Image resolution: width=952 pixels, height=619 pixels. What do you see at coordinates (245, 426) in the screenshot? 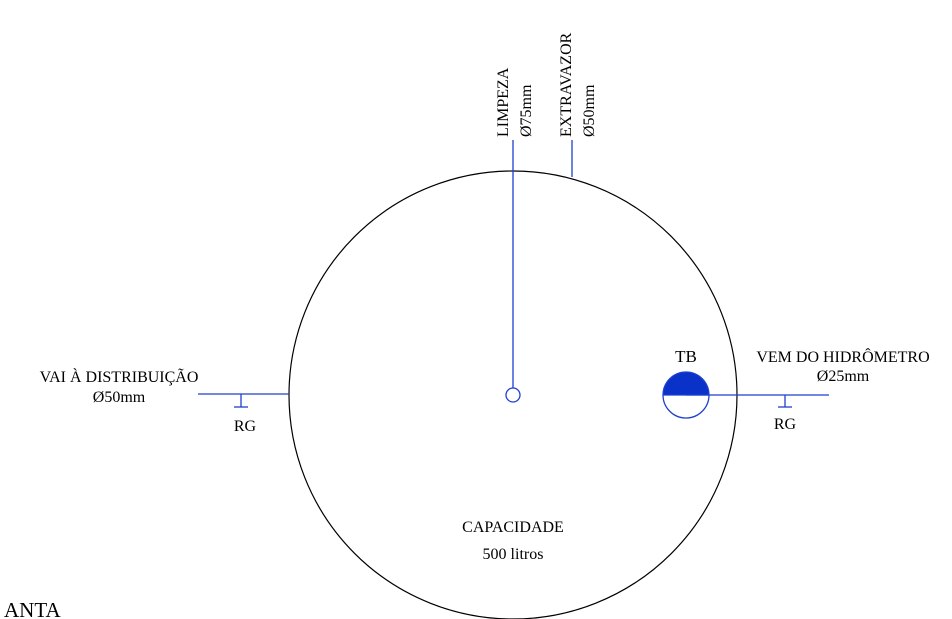
I see `rg-left-label: RG` at bounding box center [245, 426].